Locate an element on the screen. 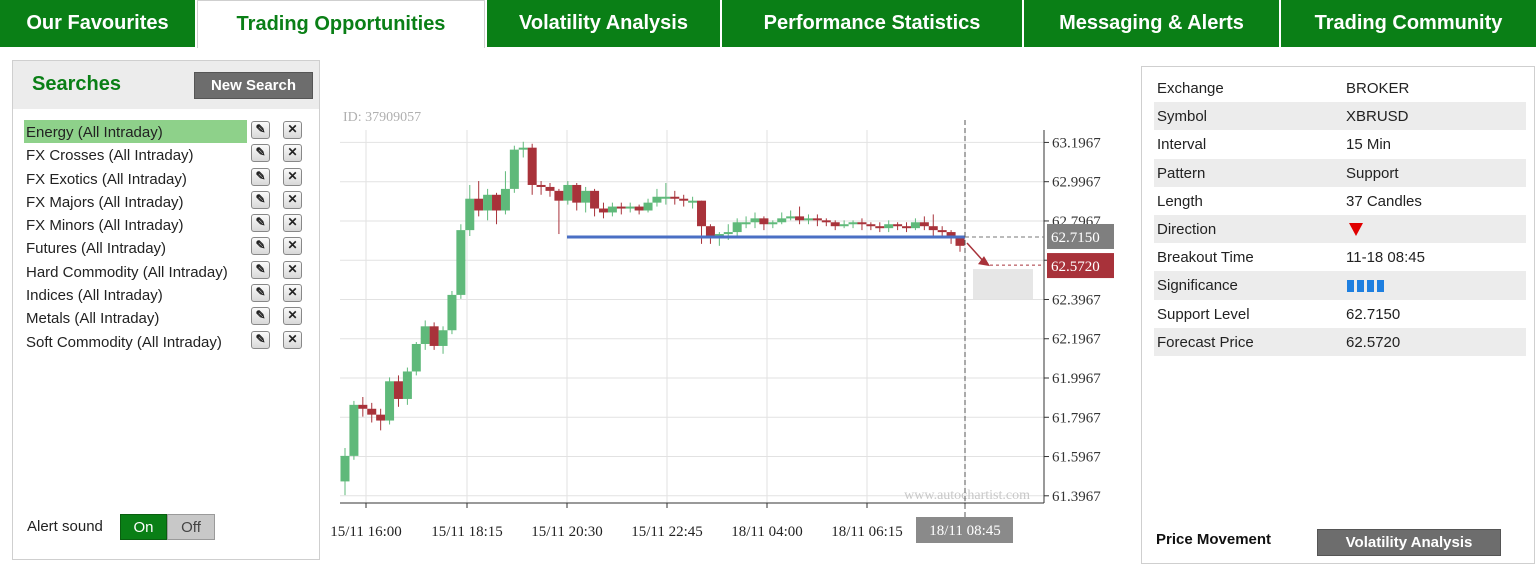 The width and height of the screenshot is (1536, 583). search-list-item: Metals (All Intraday) ✎ ✕ is located at coordinates (166, 316).